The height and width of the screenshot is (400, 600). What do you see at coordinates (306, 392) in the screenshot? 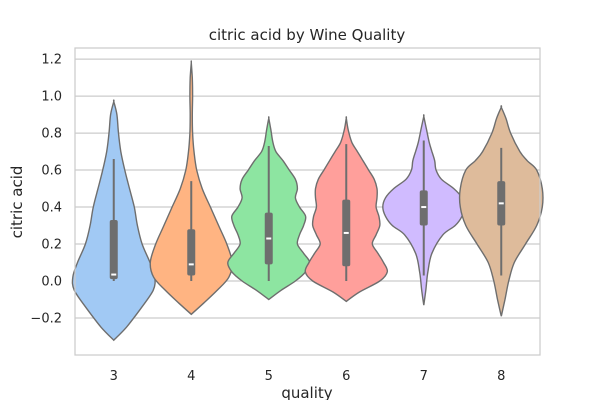
I see `x-axis-label: quality` at bounding box center [306, 392].